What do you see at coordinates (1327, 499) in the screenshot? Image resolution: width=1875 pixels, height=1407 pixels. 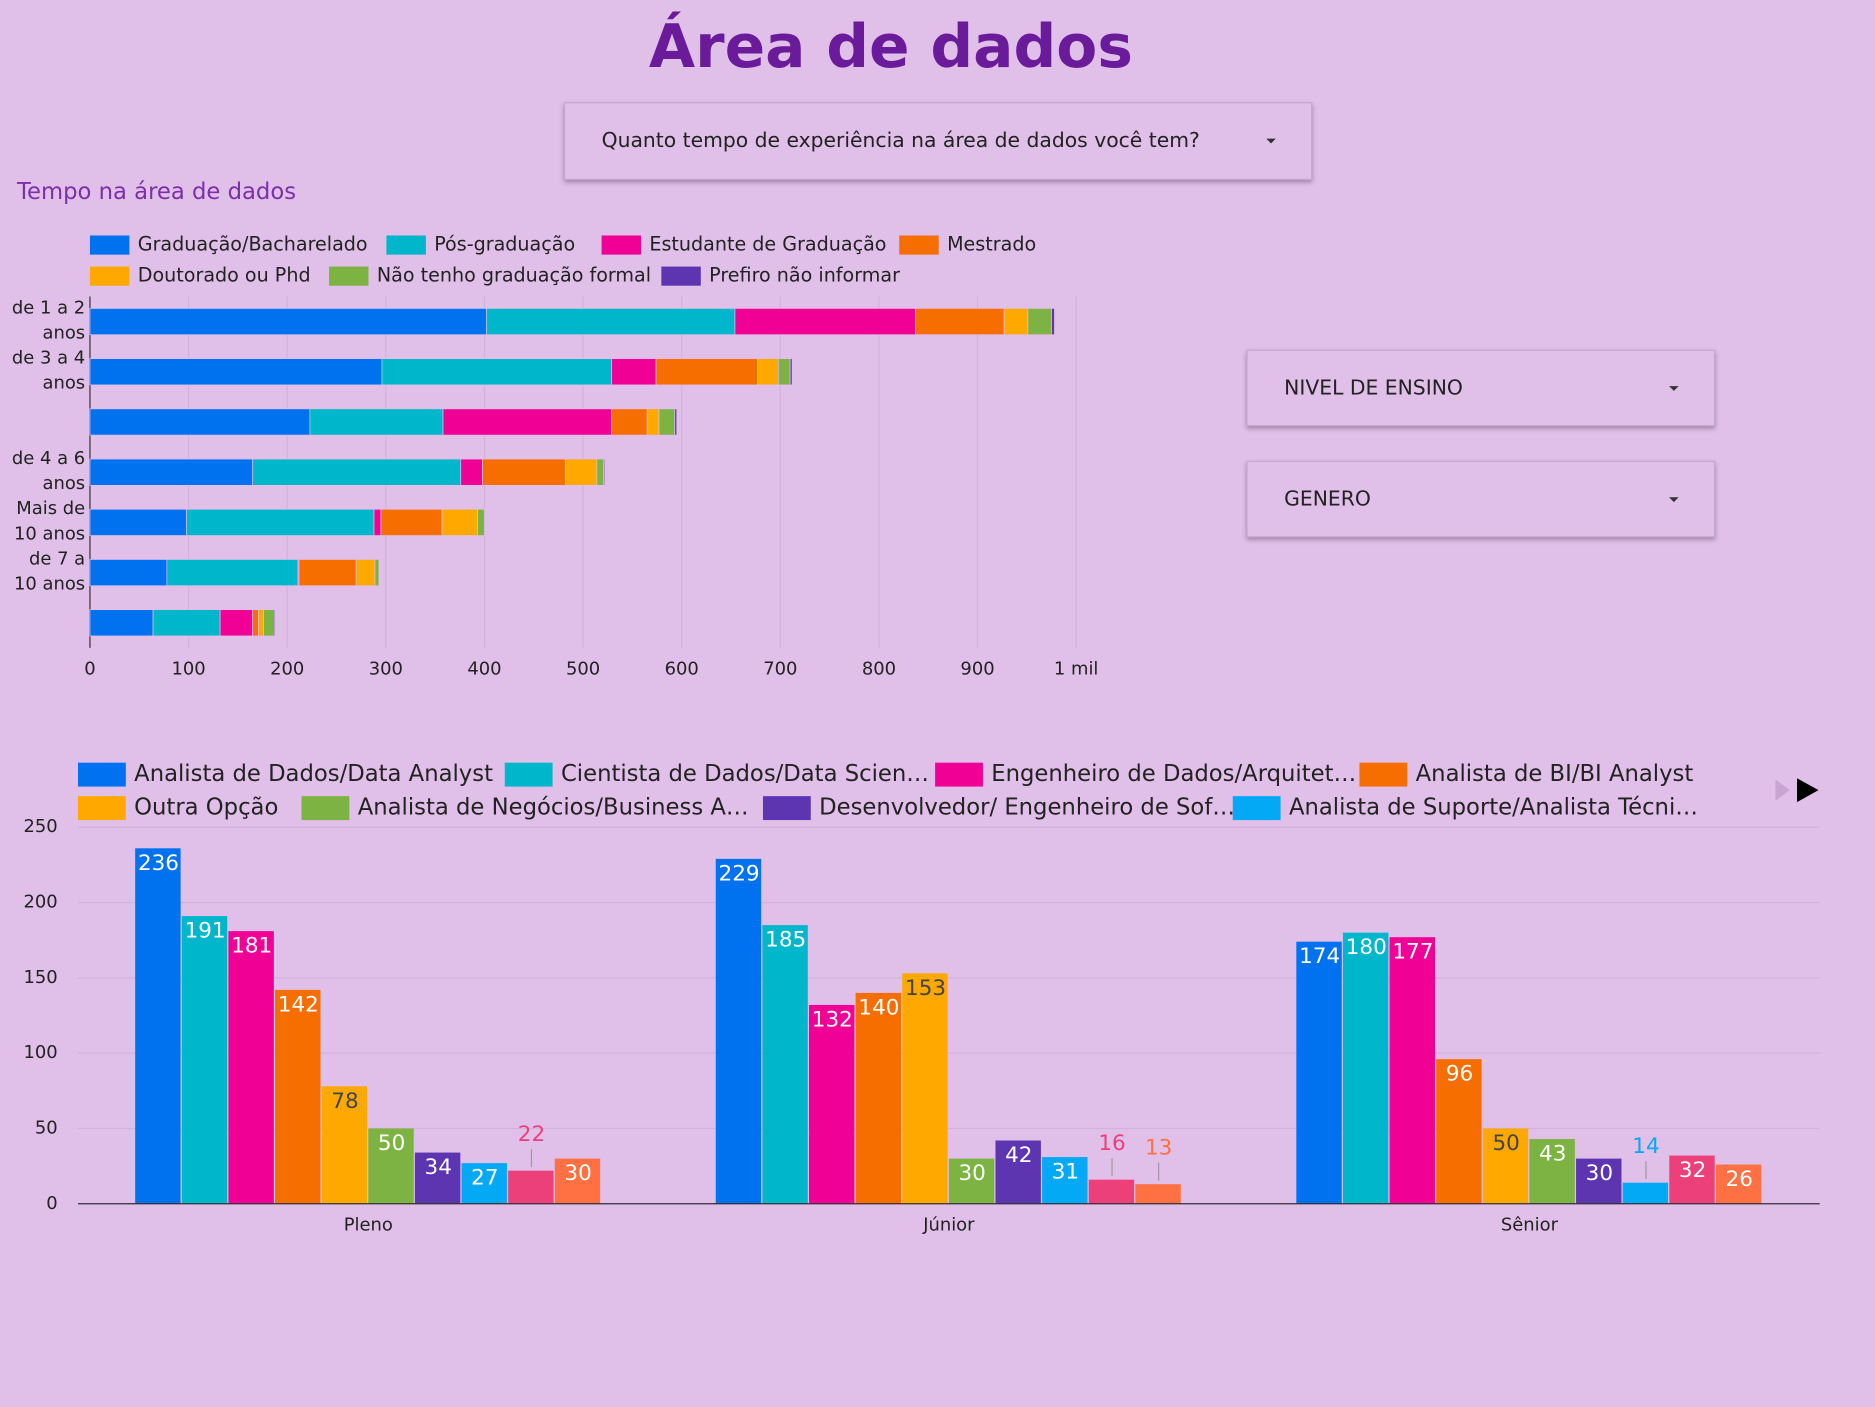 I see `dropdown-label: GENERO` at bounding box center [1327, 499].